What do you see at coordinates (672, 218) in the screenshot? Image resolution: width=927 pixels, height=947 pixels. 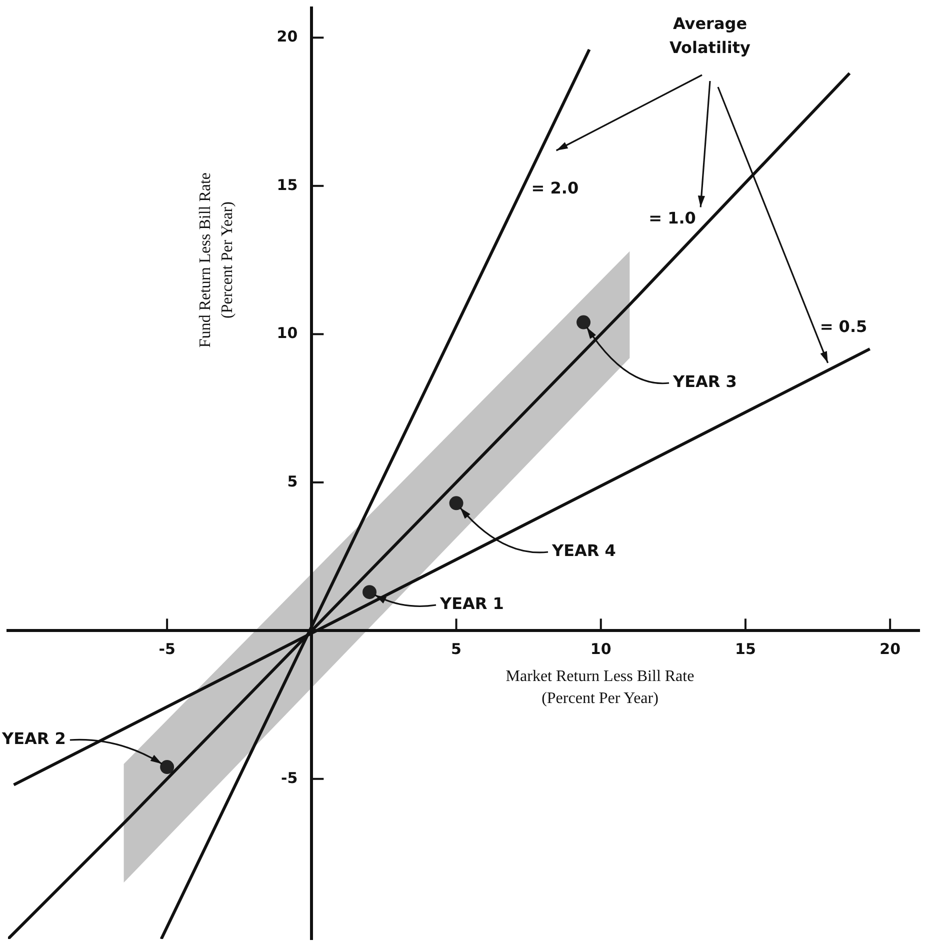 I see `legend-label: = 1.0` at bounding box center [672, 218].